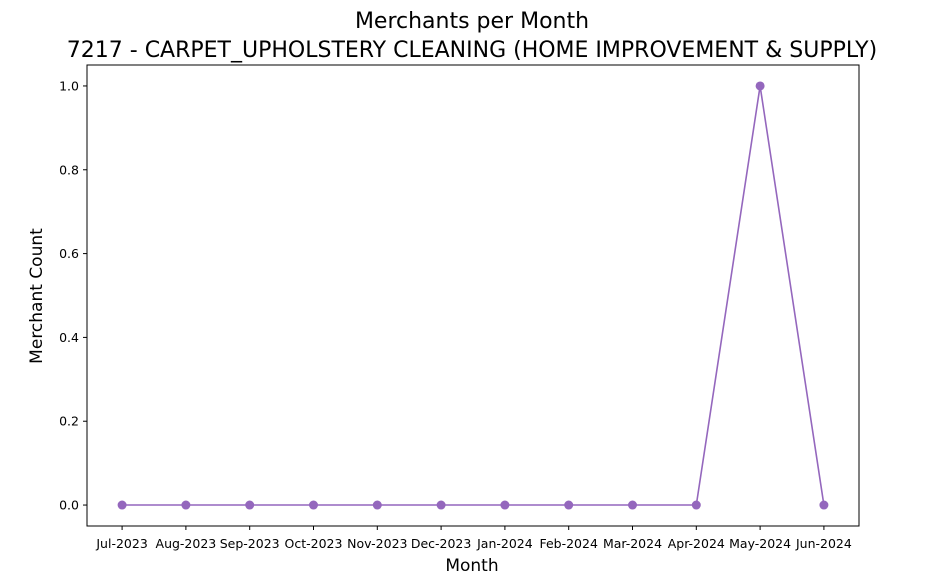  What do you see at coordinates (760, 543) in the screenshot?
I see `x-tick-label: May-2024` at bounding box center [760, 543].